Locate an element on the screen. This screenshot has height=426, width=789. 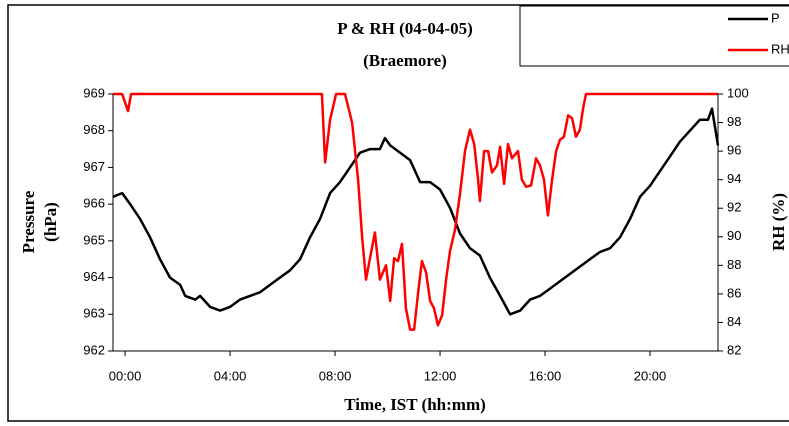
y2-tick-label: 94 is located at coordinates (734, 178).